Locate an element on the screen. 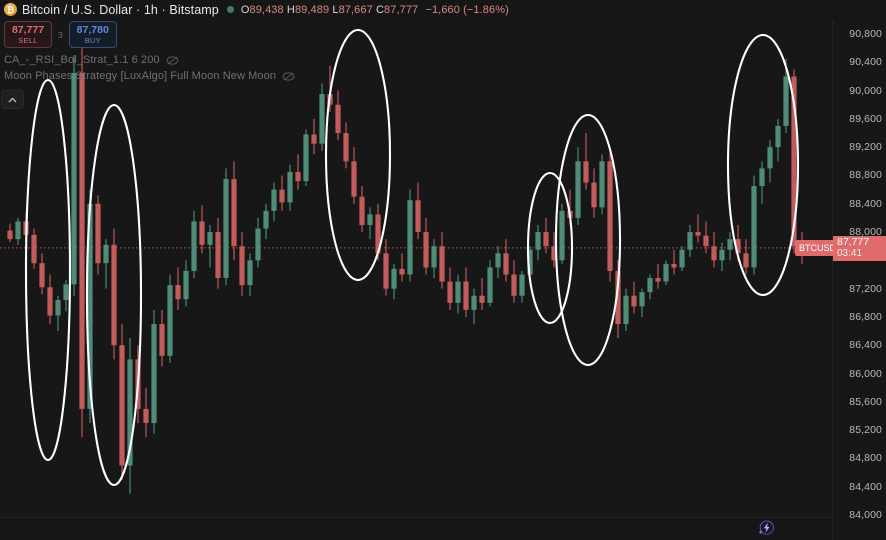 The width and height of the screenshot is (886, 540). price-axis-label: 88,400 is located at coordinates (865, 203).